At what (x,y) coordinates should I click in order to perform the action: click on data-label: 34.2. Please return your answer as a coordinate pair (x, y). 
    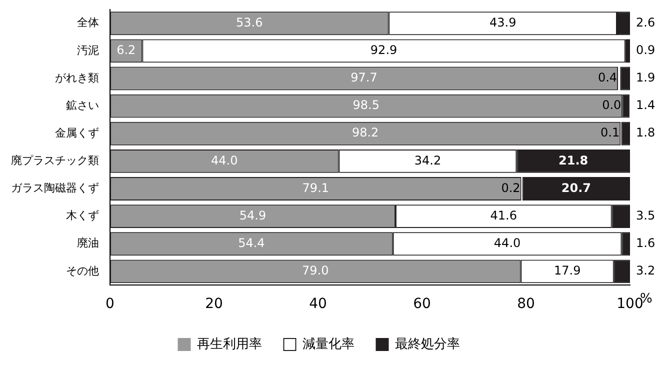
    Looking at the image, I should click on (428, 160).